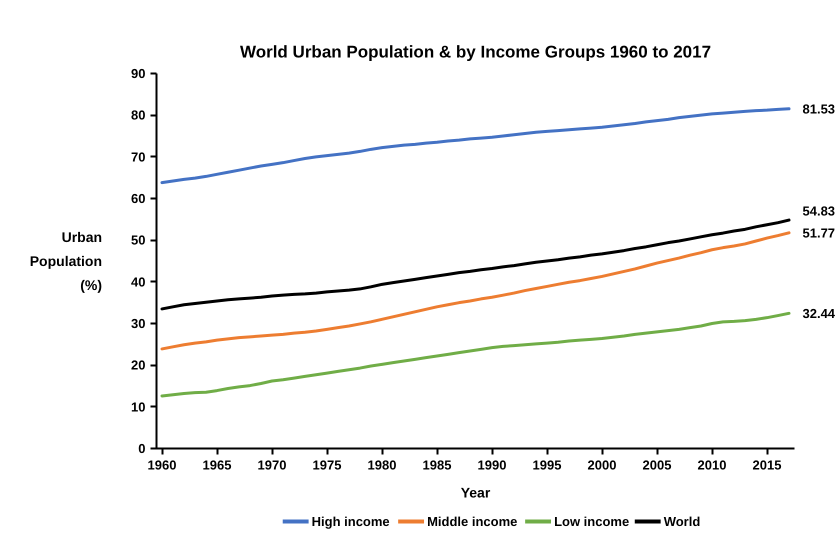 This screenshot has width=838, height=548. I want to click on x-tick-label: 1960, so click(162, 465).